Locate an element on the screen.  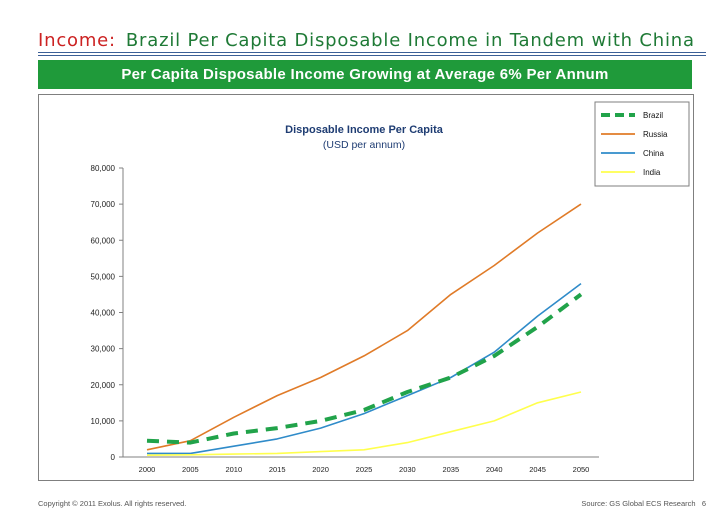
chart-title: Disposable Income Per Capita is located at coordinates (364, 130).